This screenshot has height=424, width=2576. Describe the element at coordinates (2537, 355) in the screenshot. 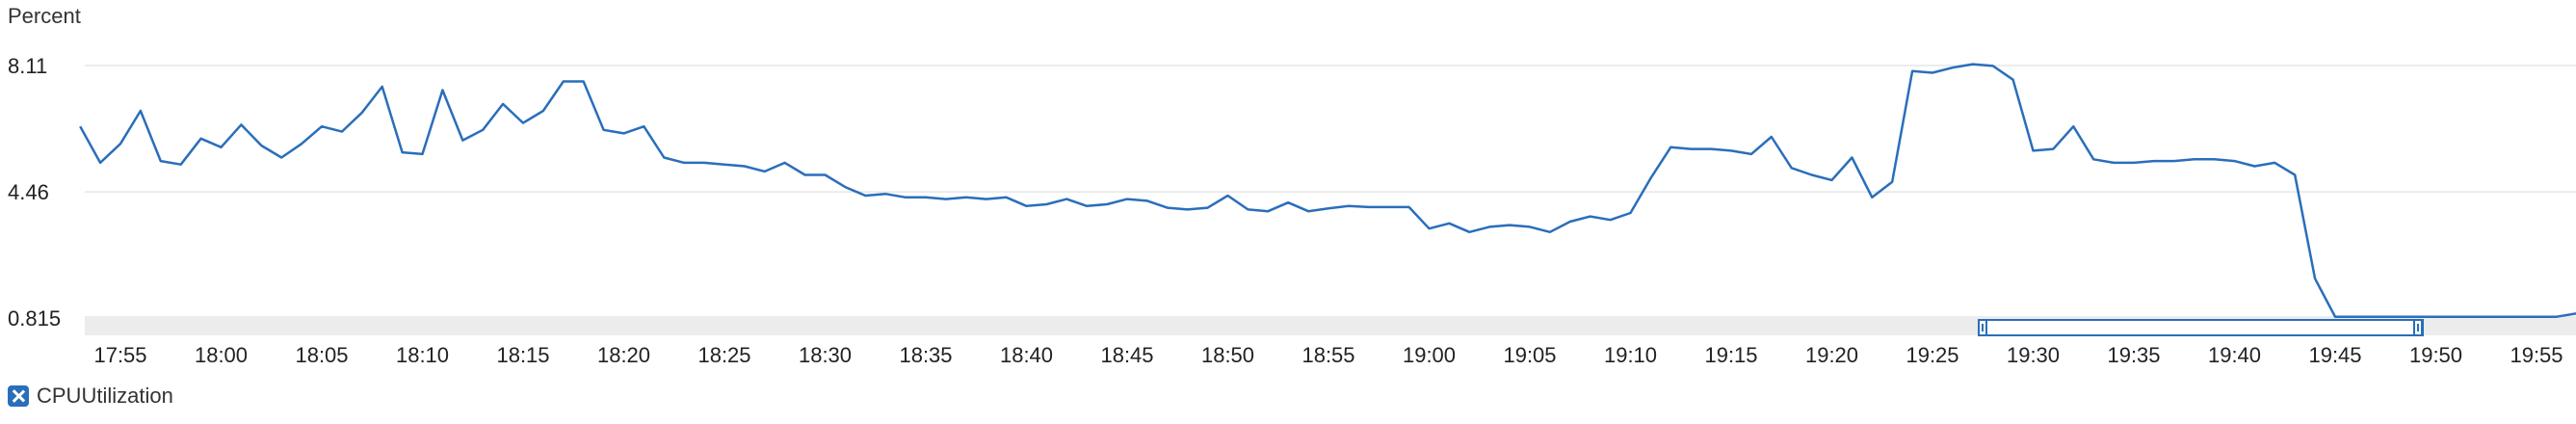

I see `x-tick-label: 19:55` at that location.